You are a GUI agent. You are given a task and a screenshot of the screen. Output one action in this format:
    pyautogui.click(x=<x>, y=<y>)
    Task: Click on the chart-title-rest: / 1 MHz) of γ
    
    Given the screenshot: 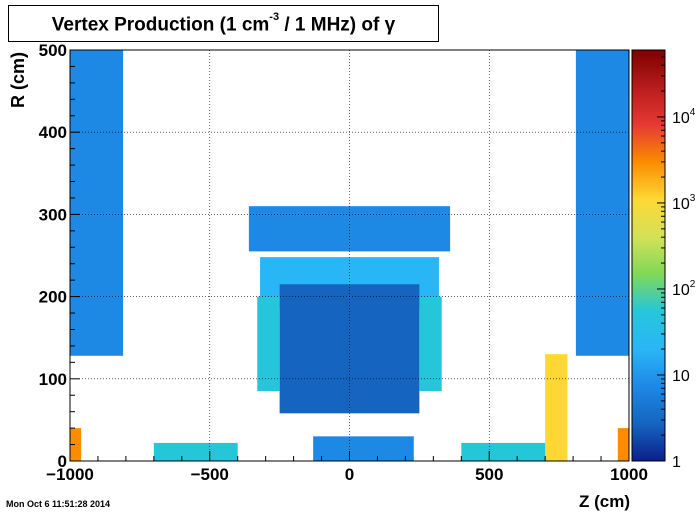 What is the action you would take?
    pyautogui.click(x=337, y=25)
    